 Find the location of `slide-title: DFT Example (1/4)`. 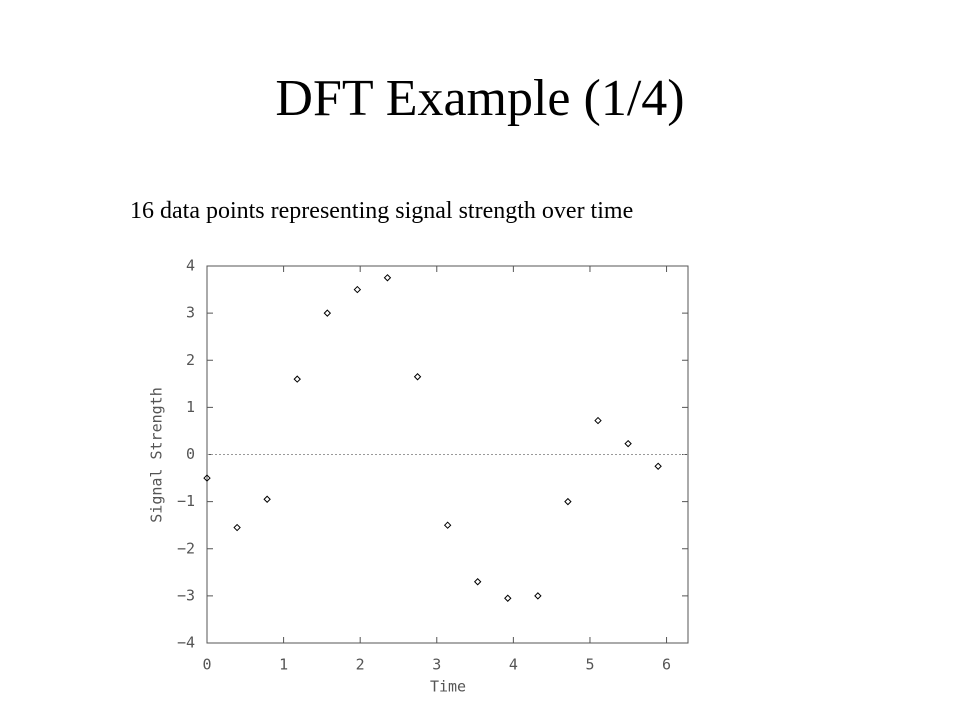

slide-title: DFT Example (1/4) is located at coordinates (479, 98).